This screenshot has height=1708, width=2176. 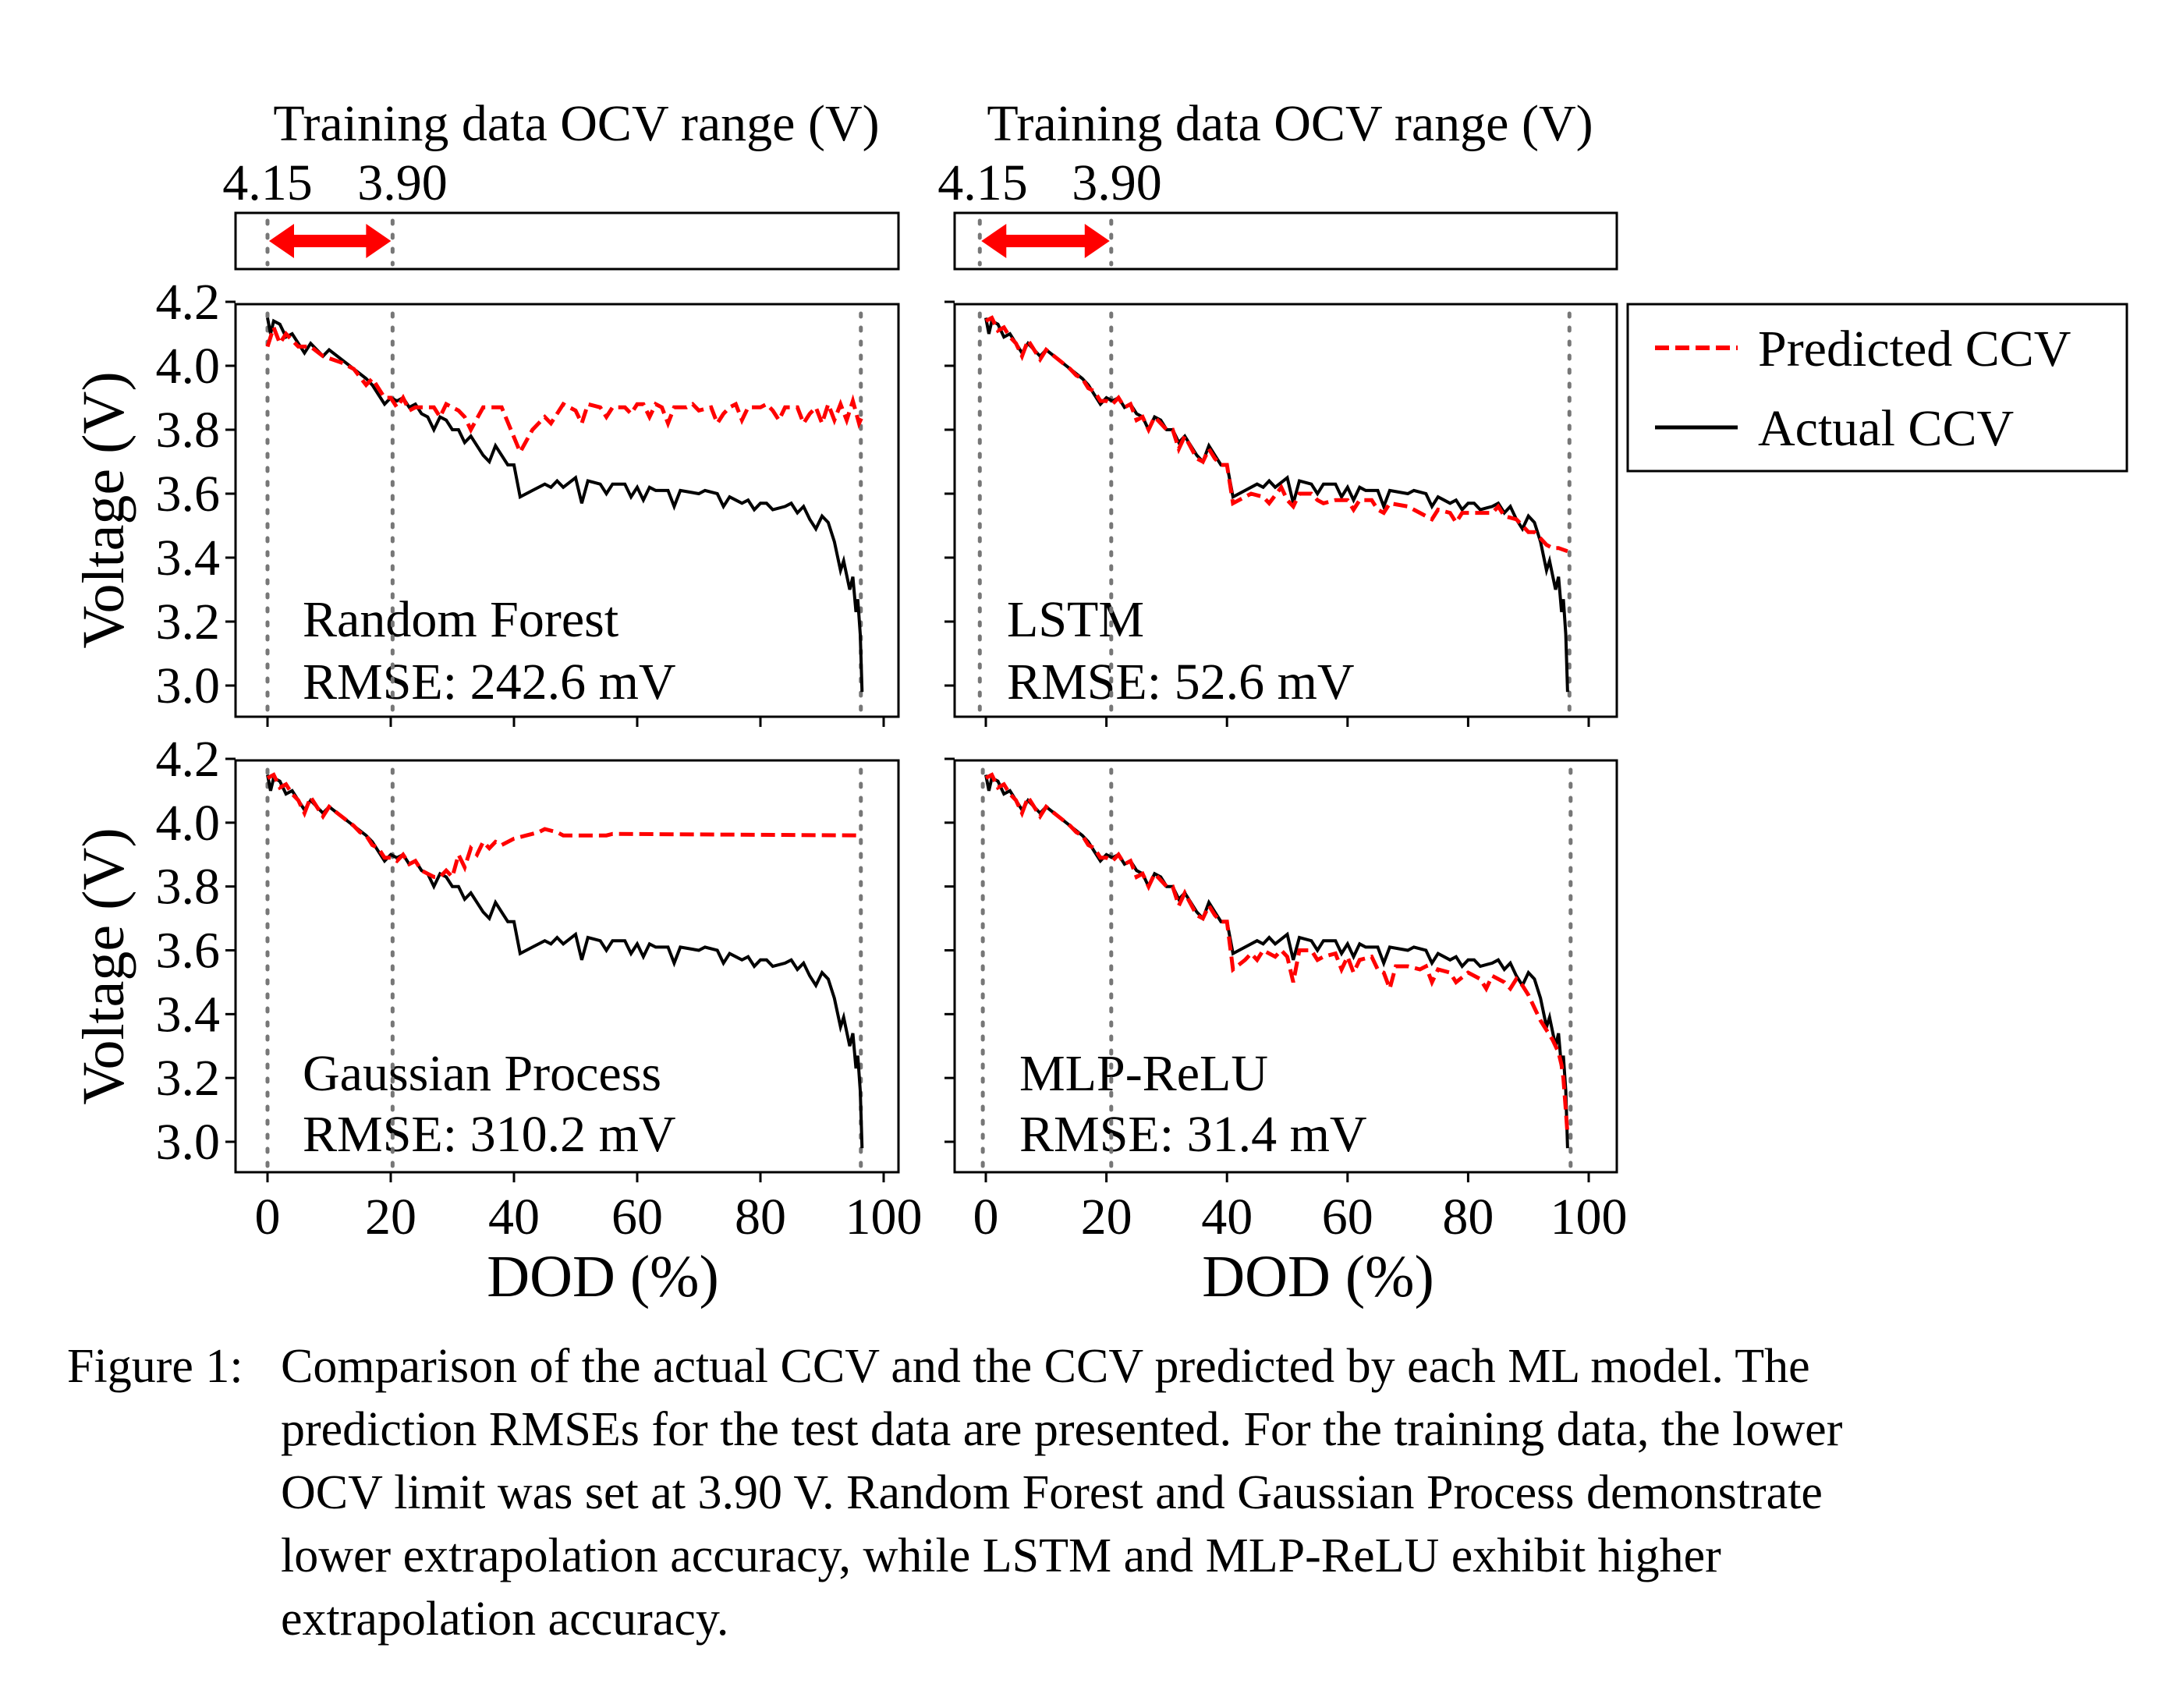 I want to click on panel-rmse-lstm: RMSE: 52.6 mV, so click(x=1181, y=682).